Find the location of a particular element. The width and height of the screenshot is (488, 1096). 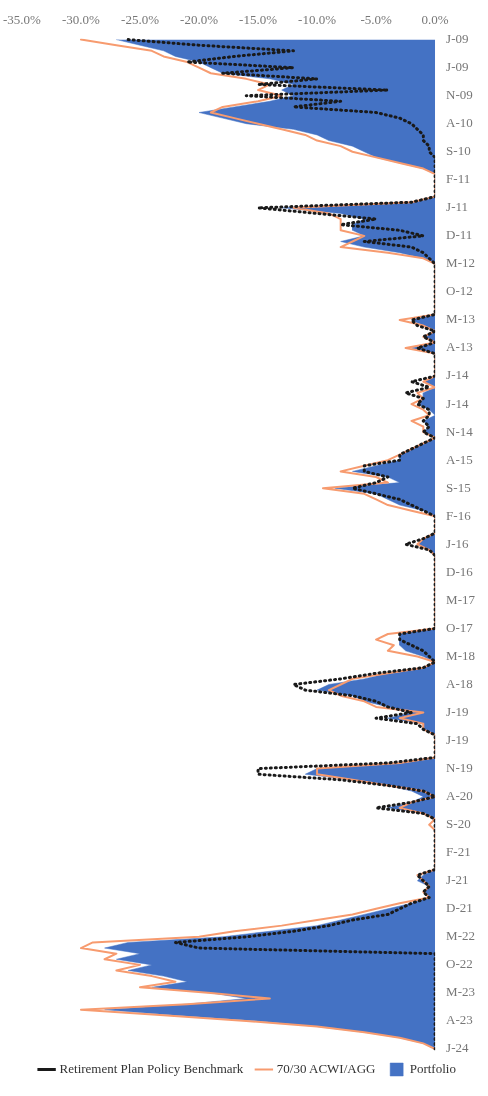

y-tick-label: O-12 is located at coordinates (459, 291).